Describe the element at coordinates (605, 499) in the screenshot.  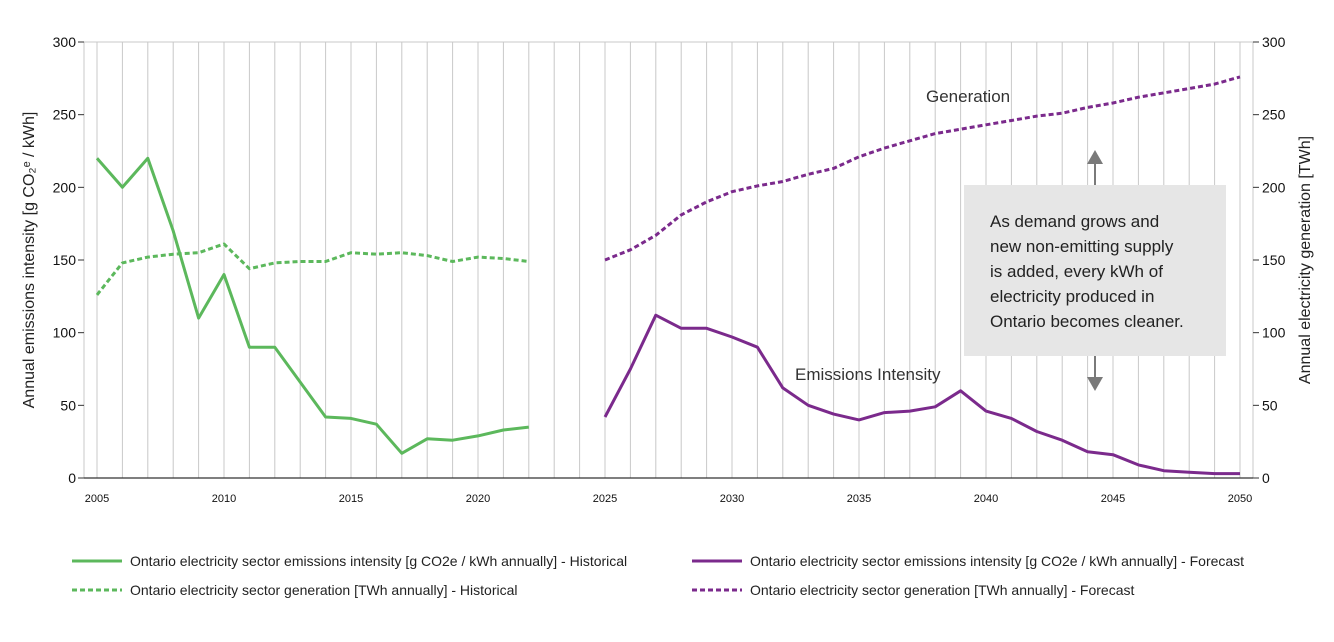
I see `x-tick-label: 2025` at that location.